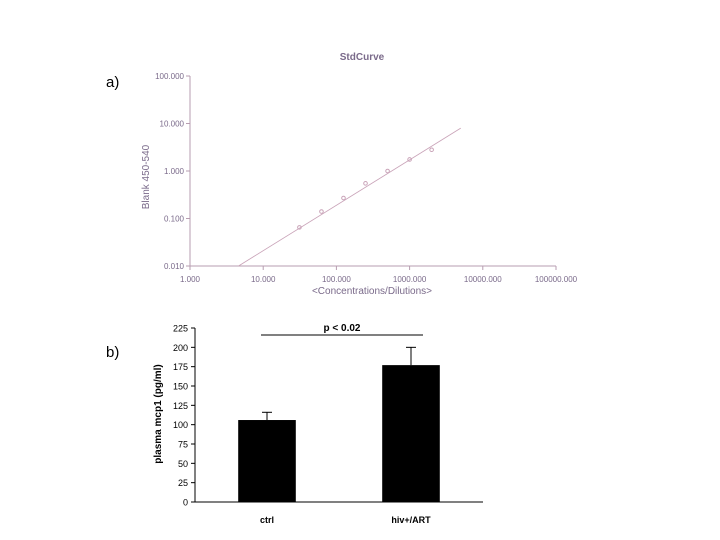 The width and height of the screenshot is (720, 540). What do you see at coordinates (172, 124) in the screenshot?
I see `y-tick-label: 10.000` at bounding box center [172, 124].